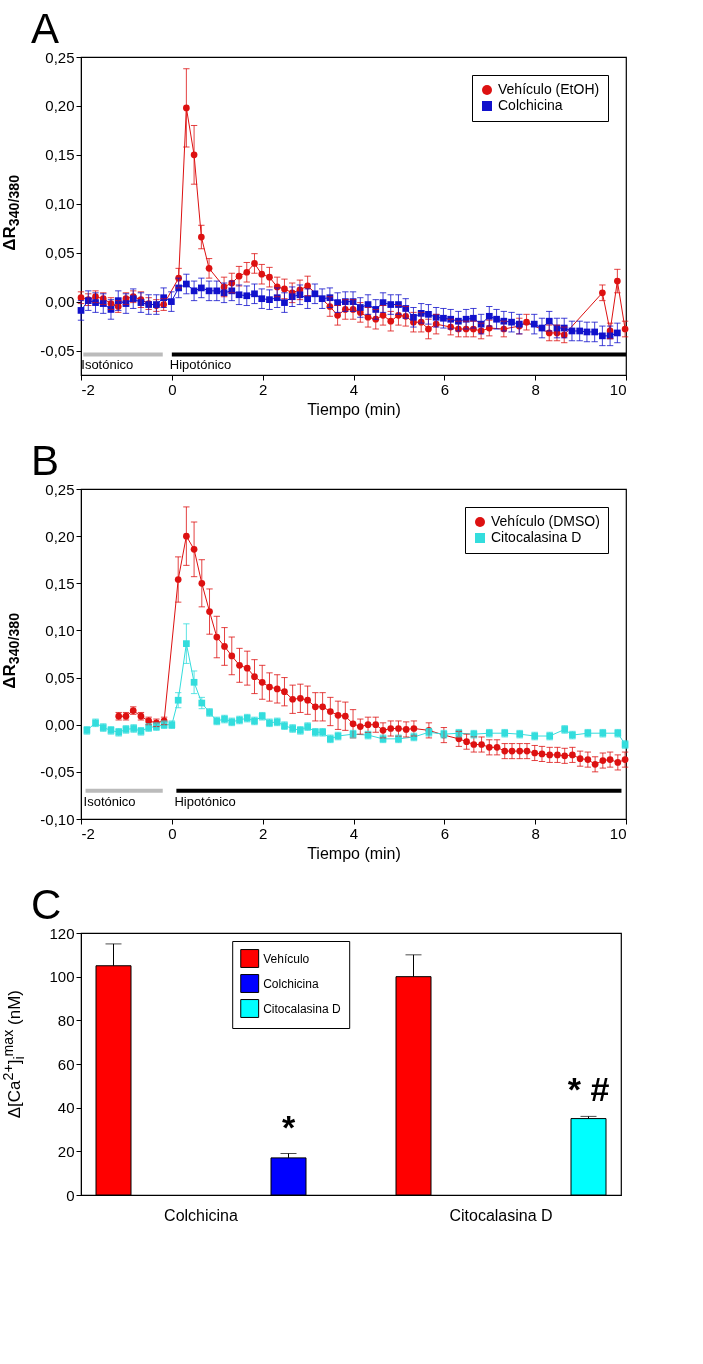  I want to click on legend-label: Vehículo (EtOH), so click(549, 89).